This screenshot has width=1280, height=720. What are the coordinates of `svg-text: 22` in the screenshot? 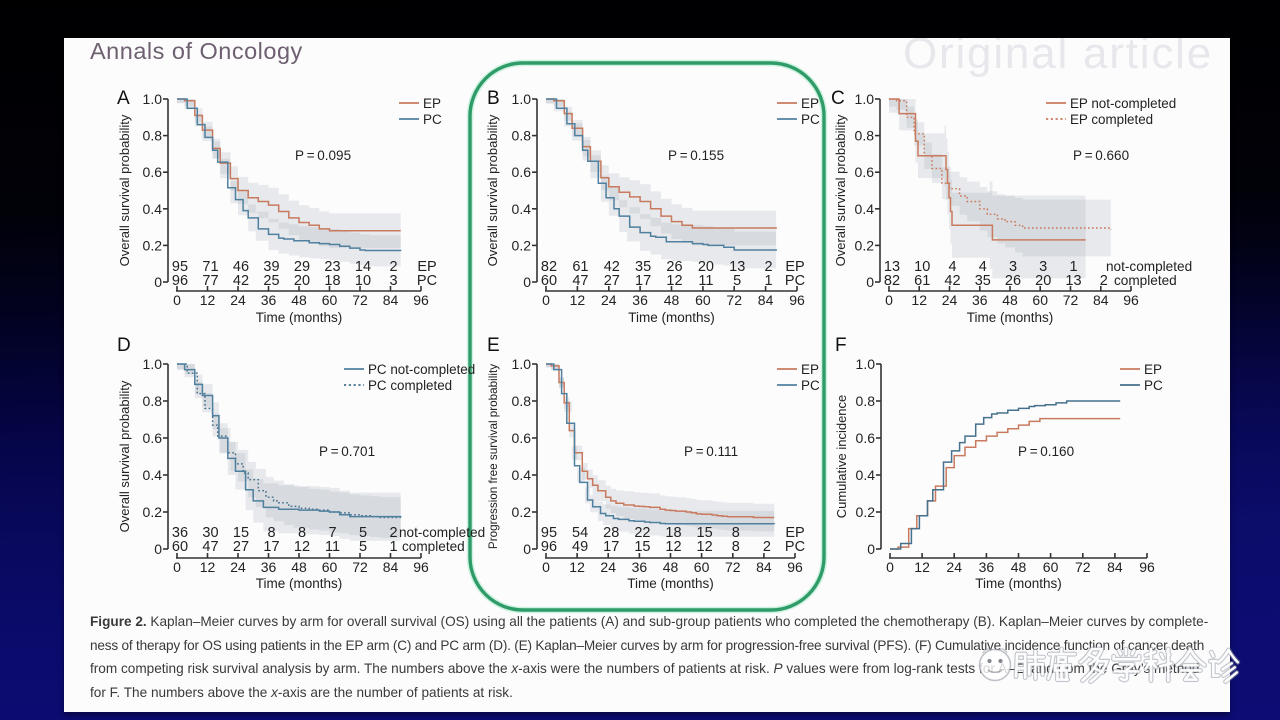 It's located at (642, 533).